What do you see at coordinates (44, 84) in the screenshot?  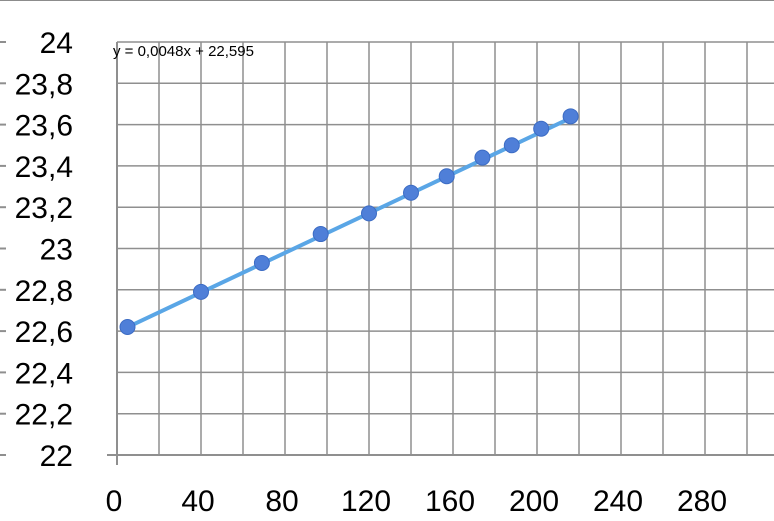 I see `y-tick-label: 23,8` at bounding box center [44, 84].